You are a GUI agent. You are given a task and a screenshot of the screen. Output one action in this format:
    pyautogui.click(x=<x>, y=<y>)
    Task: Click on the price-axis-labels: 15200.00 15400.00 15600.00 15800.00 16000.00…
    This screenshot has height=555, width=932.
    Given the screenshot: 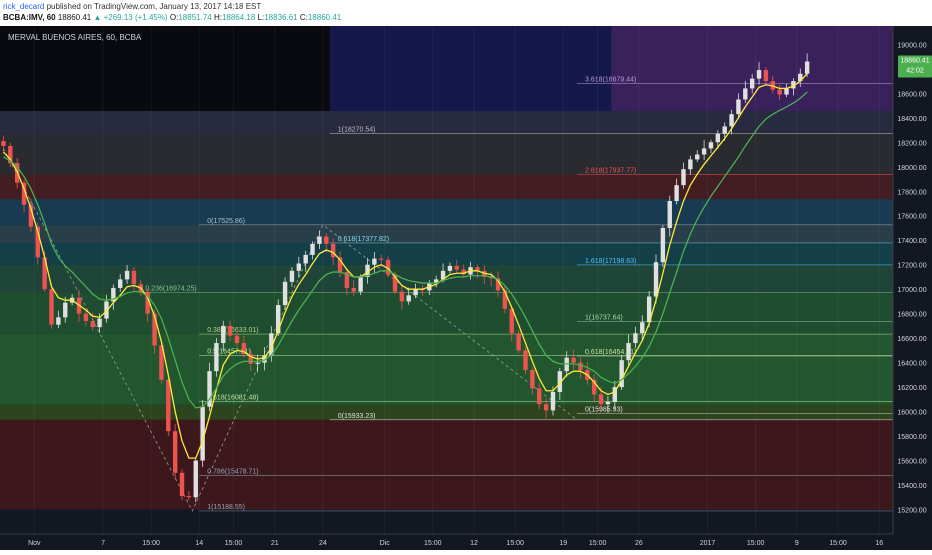 What is the action you would take?
    pyautogui.click(x=911, y=278)
    